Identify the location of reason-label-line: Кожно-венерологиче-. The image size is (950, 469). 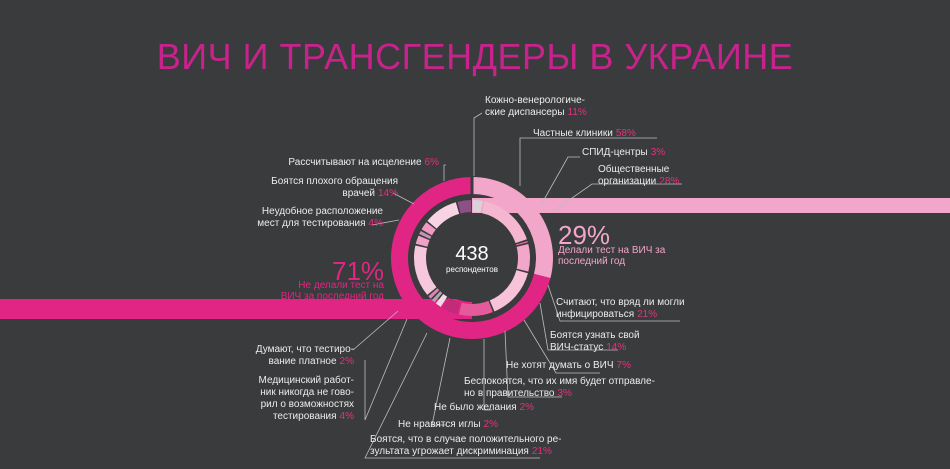
(536, 101).